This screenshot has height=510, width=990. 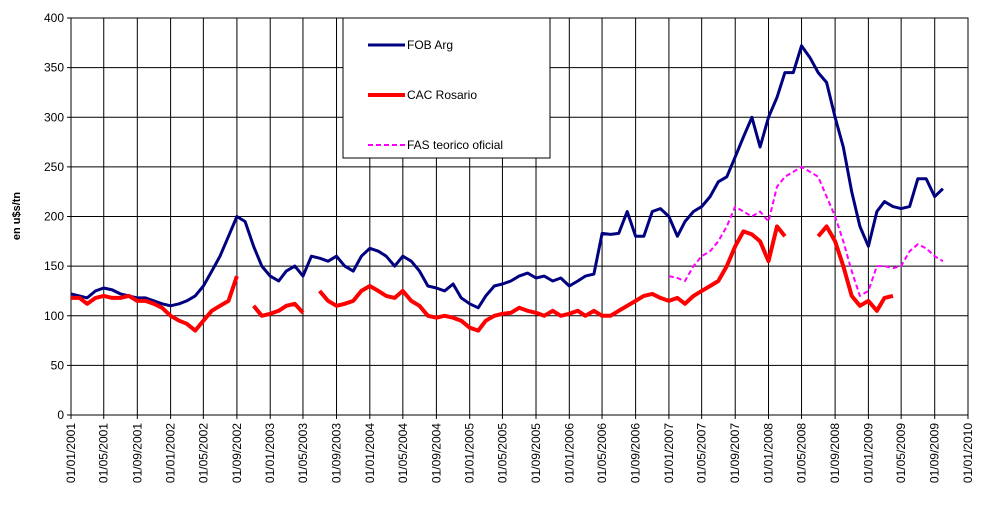 I want to click on x-tick-label: 01/09/2007, so click(x=735, y=453).